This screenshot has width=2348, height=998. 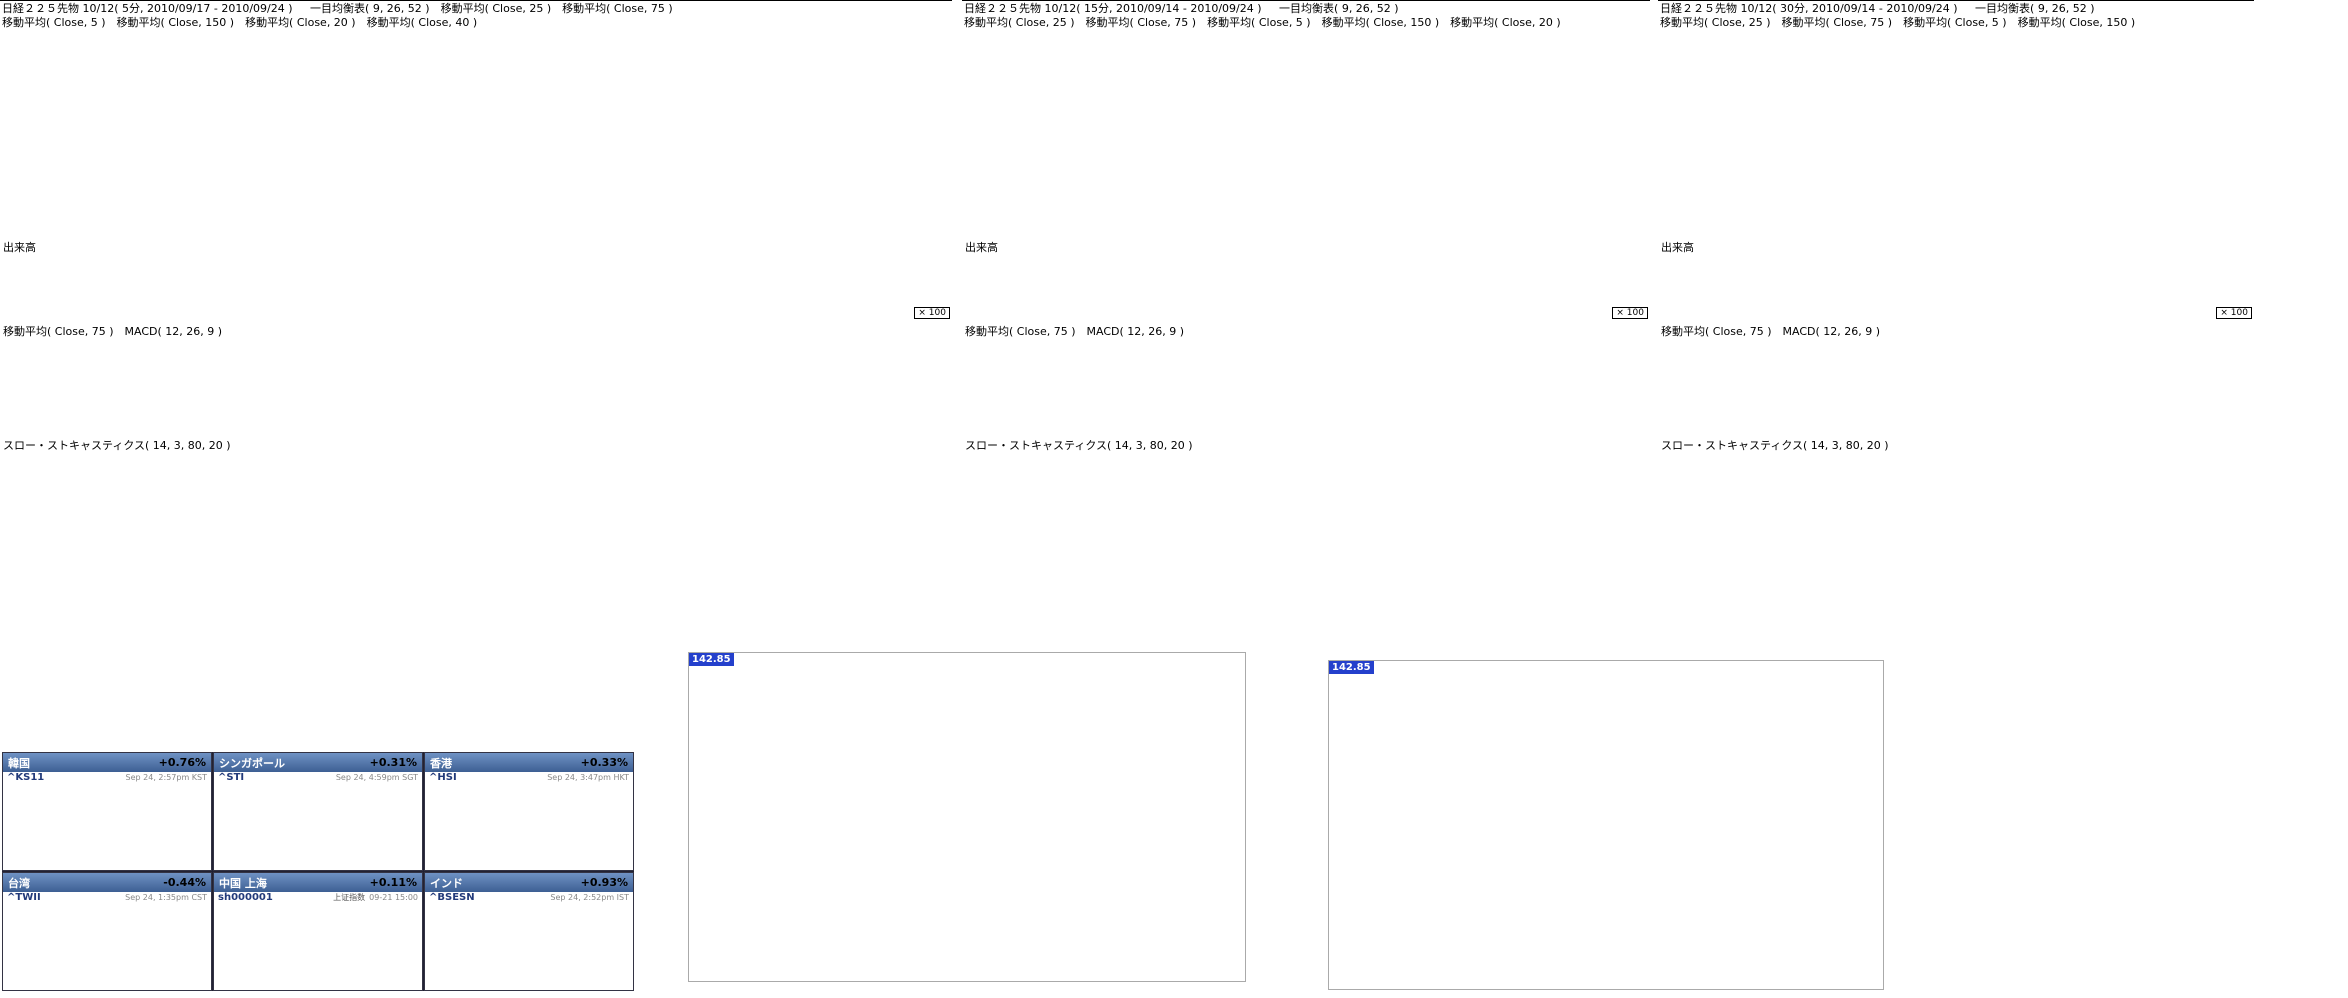 What do you see at coordinates (588, 777) in the screenshot?
I see `tile-timestamp: Sep 24, 3:47pm HKT` at bounding box center [588, 777].